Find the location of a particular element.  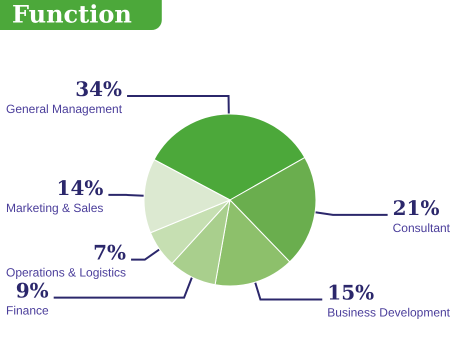

data-label: 7% is located at coordinates (109, 252).